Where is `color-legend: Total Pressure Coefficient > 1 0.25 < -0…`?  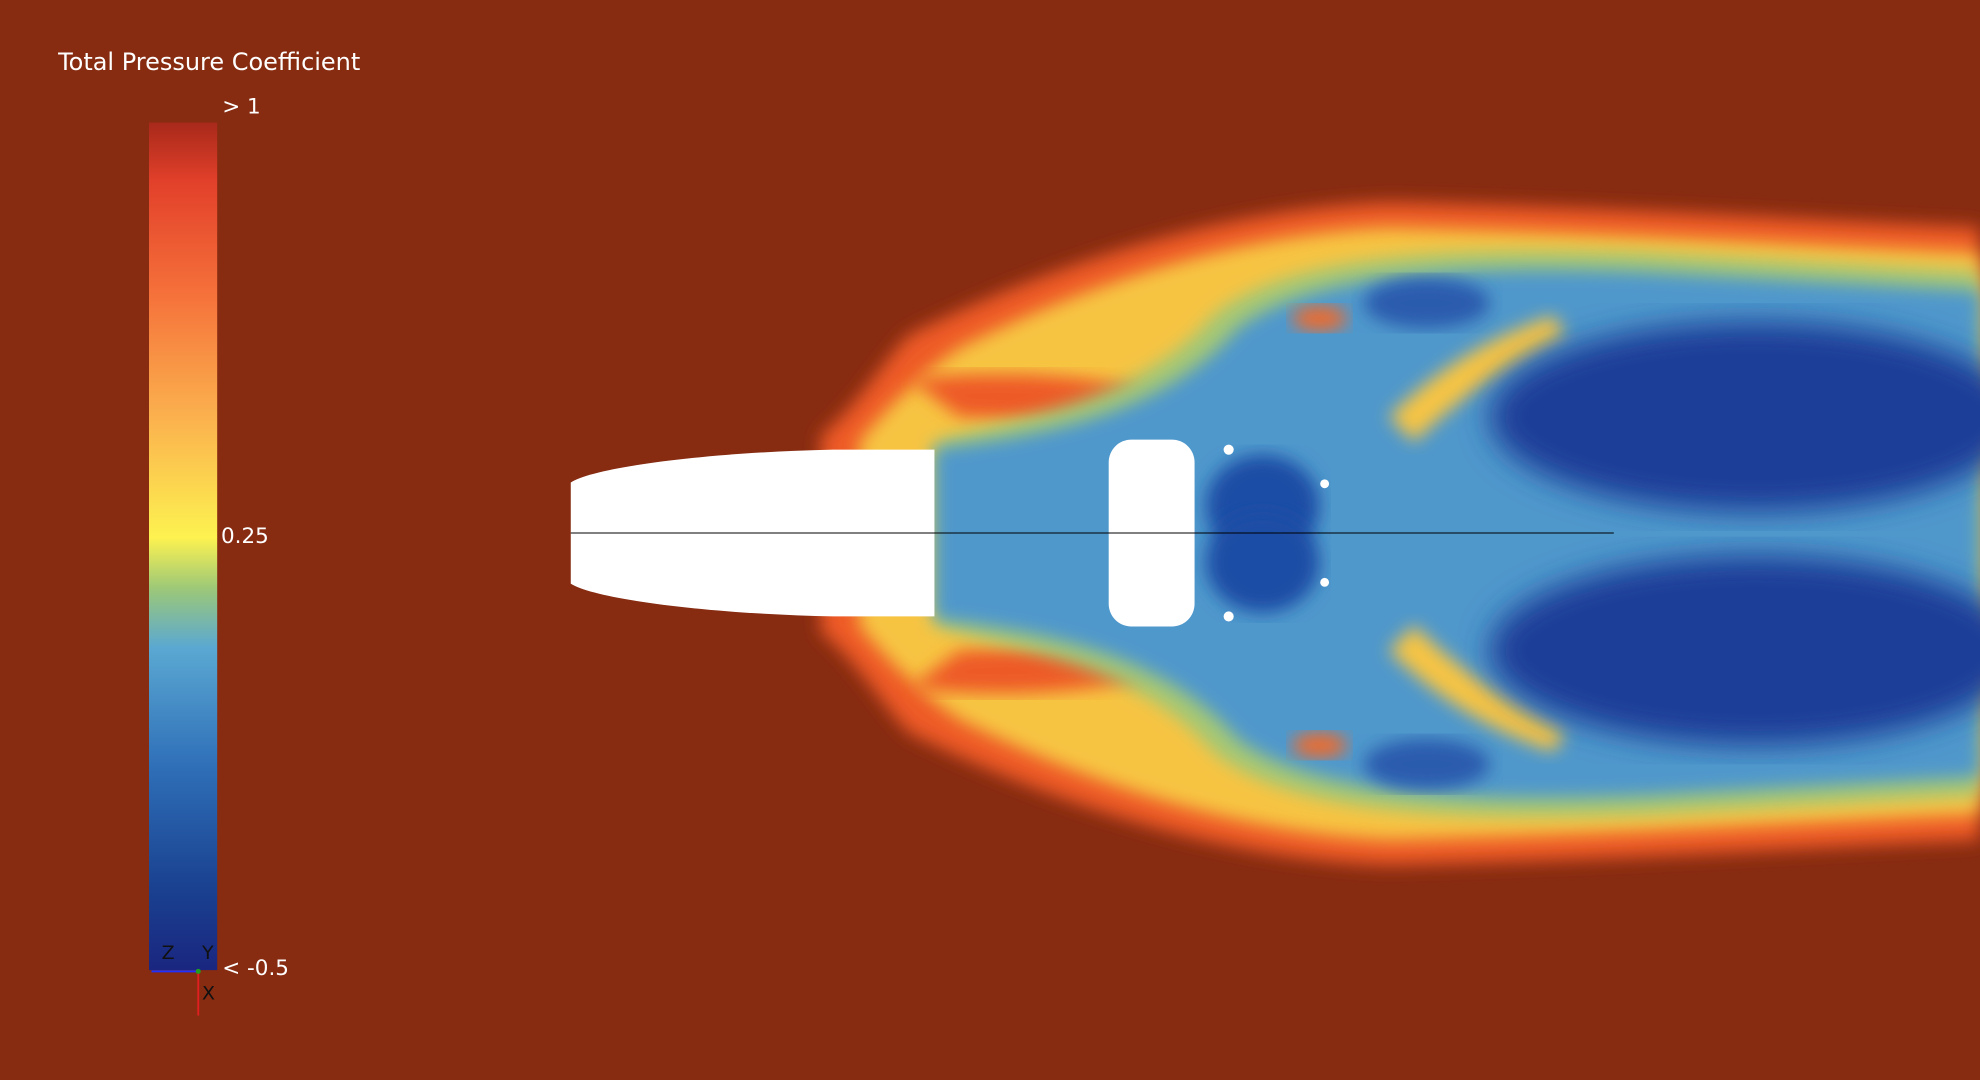 color-legend: Total Pressure Coefficient > 1 0.25 < -0… is located at coordinates (208, 514).